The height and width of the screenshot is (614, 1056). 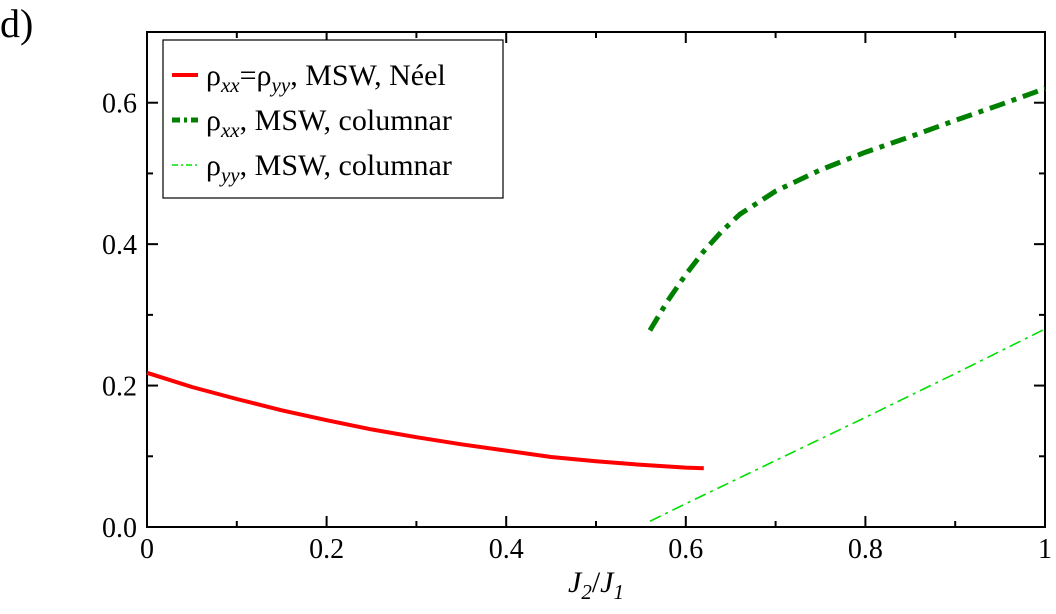 I want to click on x-label-slash: /, so click(x=596, y=582).